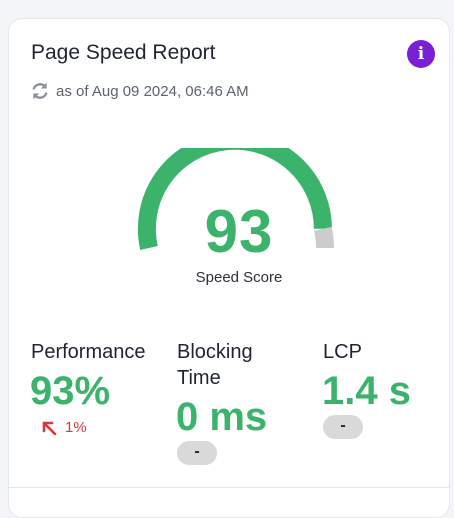 The height and width of the screenshot is (518, 454). I want to click on blocking-time-label: Blocking Time, so click(215, 365).